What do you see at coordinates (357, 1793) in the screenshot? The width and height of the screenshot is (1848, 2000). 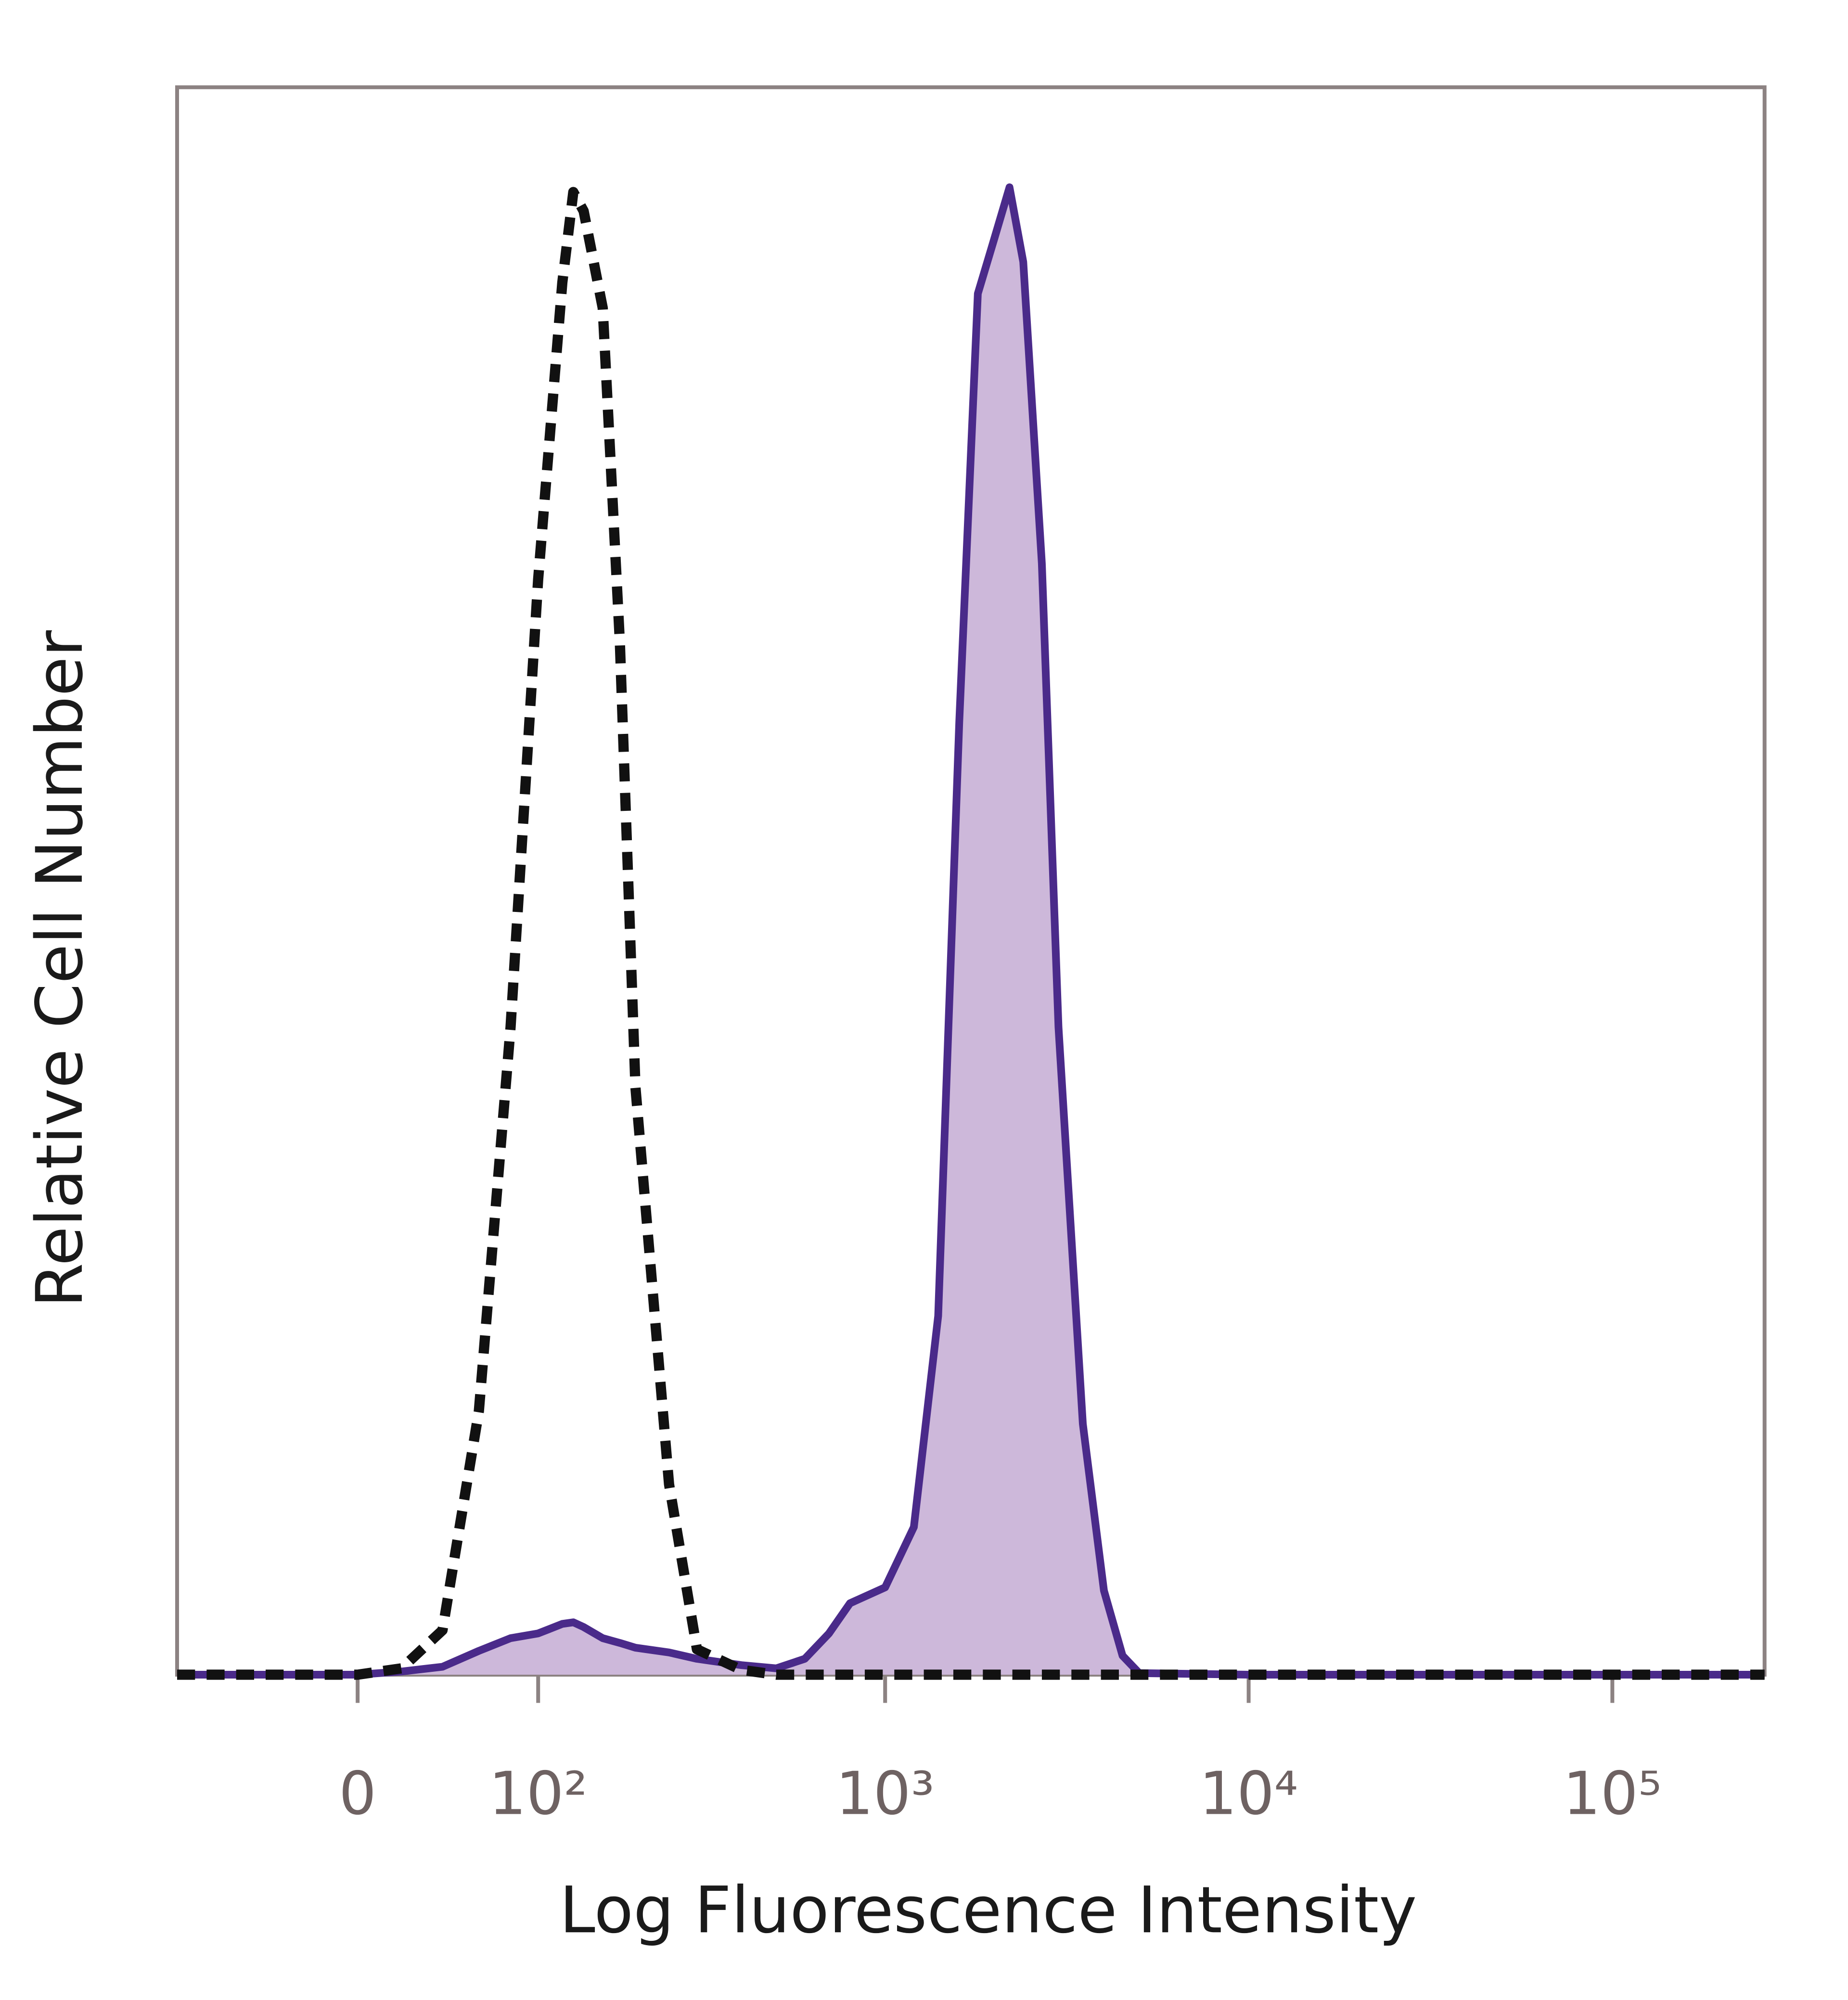 I see `x-tick-label: 0` at bounding box center [357, 1793].